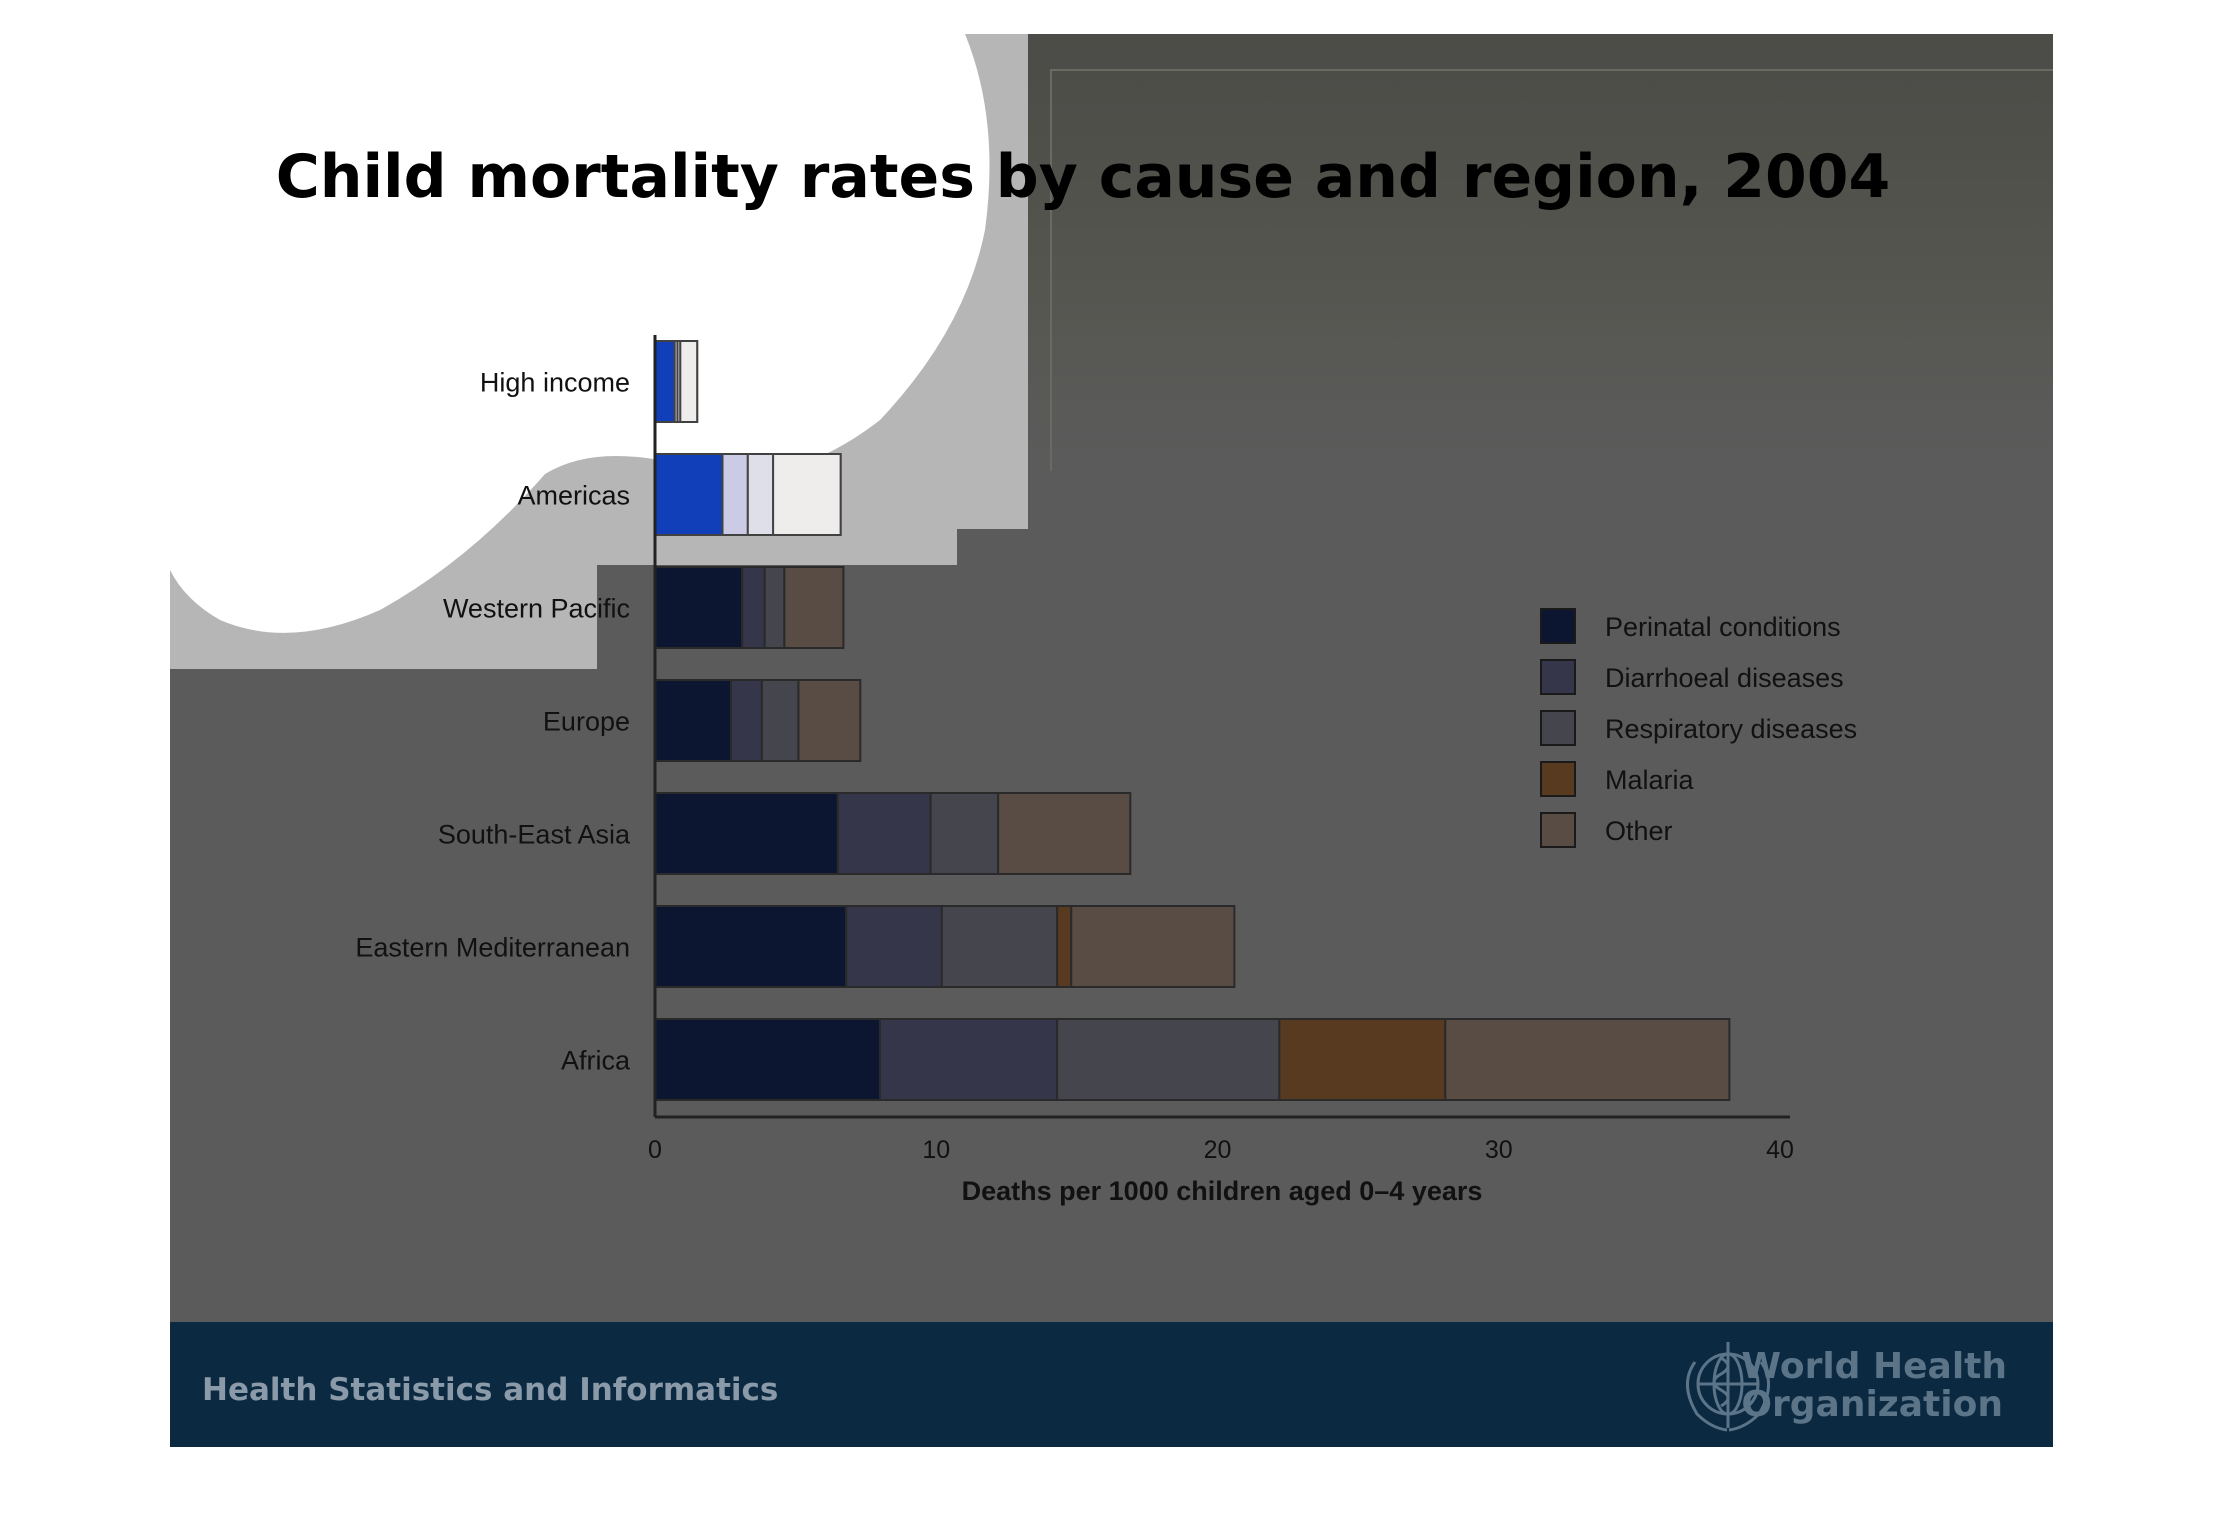 This screenshot has width=2216, height=1530. What do you see at coordinates (1724, 678) in the screenshot?
I see `legend-label: Diarrhoeal diseases` at bounding box center [1724, 678].